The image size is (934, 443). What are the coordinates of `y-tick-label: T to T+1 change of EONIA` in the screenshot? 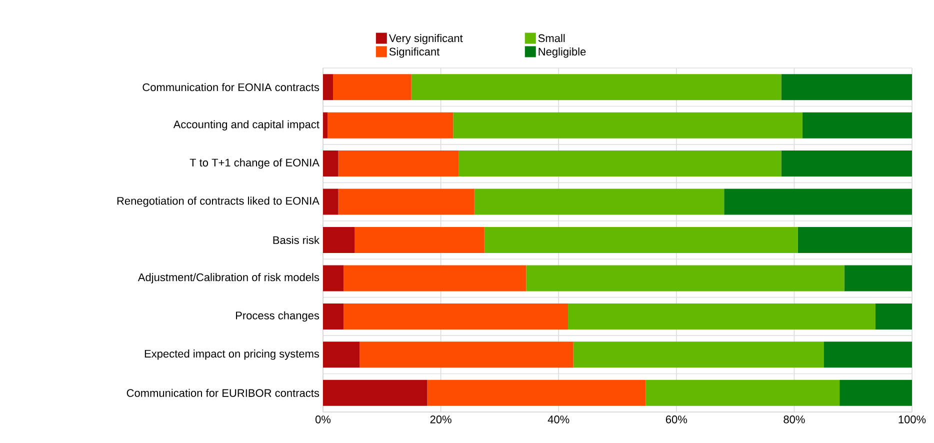 It's located at (255, 163).